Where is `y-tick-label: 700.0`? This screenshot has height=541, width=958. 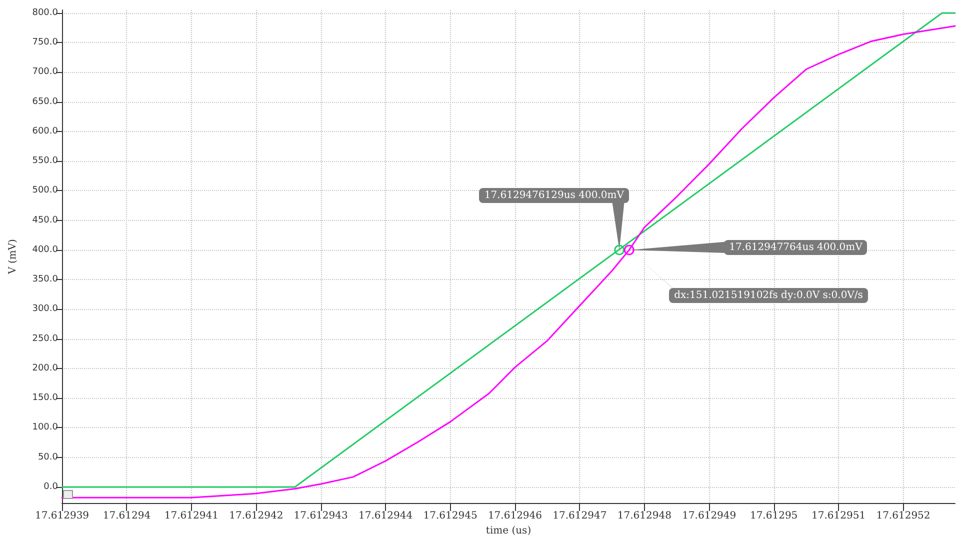
y-tick-label: 700.0 is located at coordinates (45, 72).